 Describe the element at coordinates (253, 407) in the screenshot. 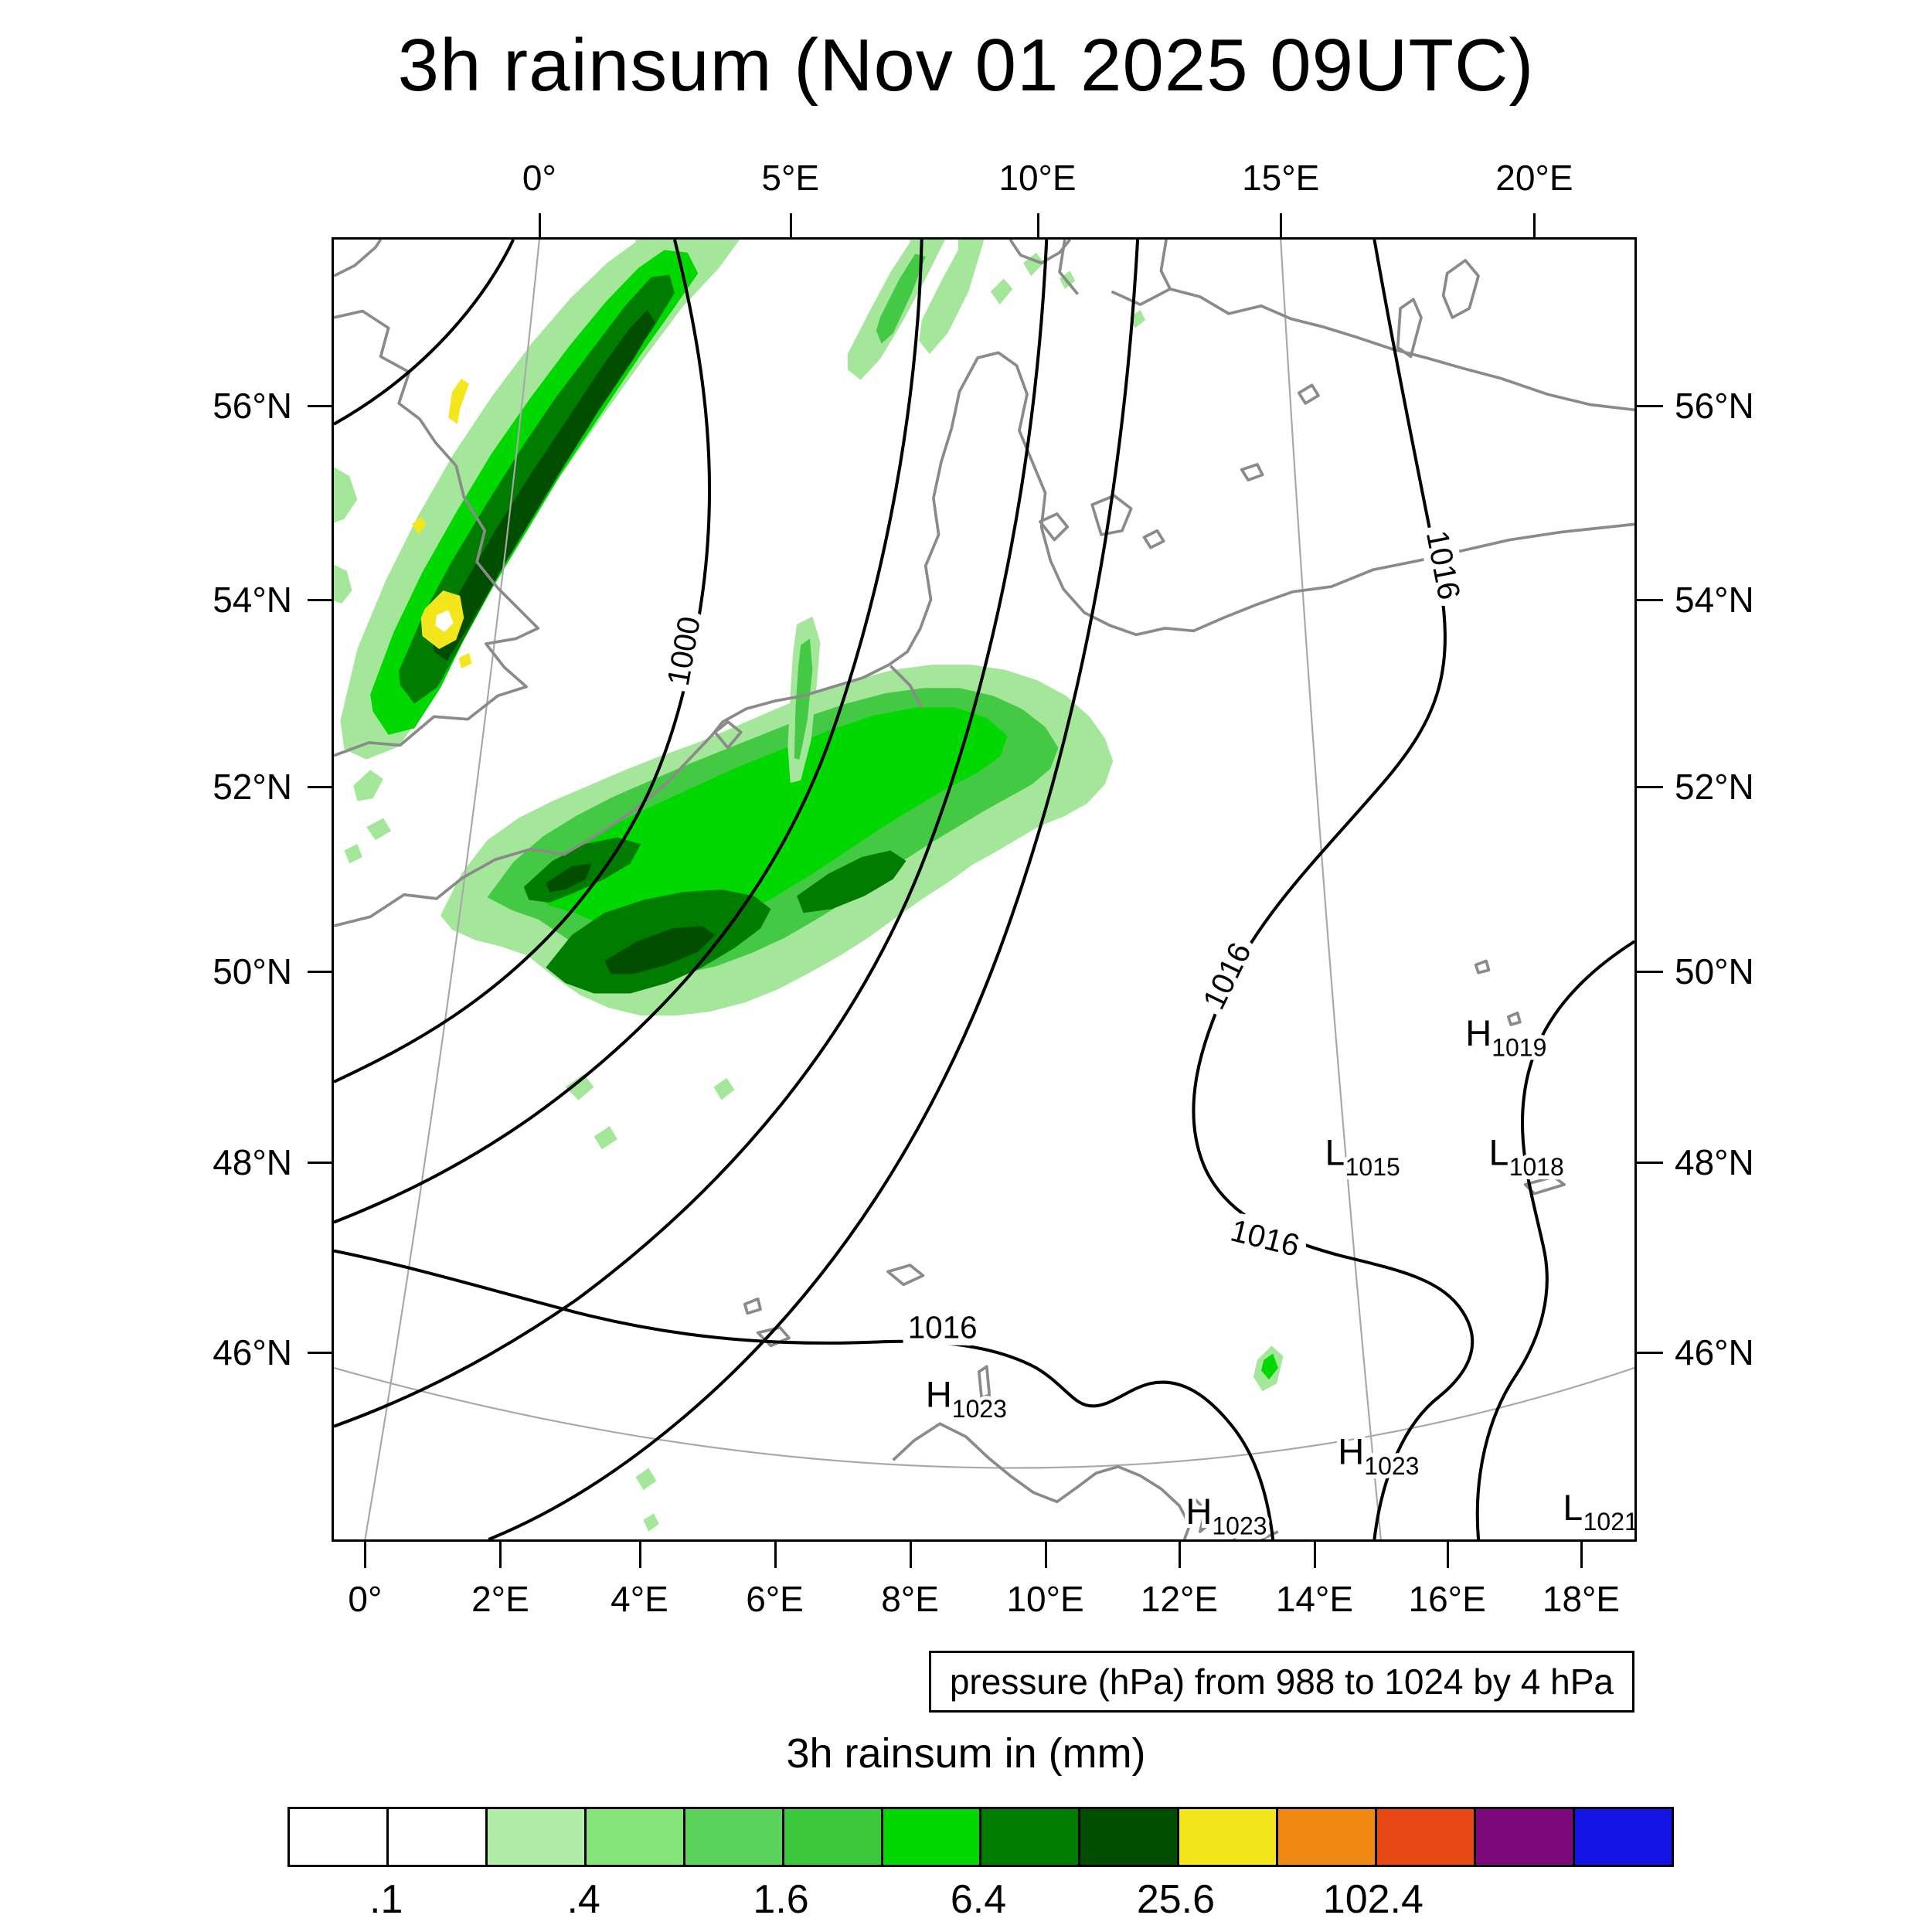

I see `left-axis-label: 56°N` at that location.